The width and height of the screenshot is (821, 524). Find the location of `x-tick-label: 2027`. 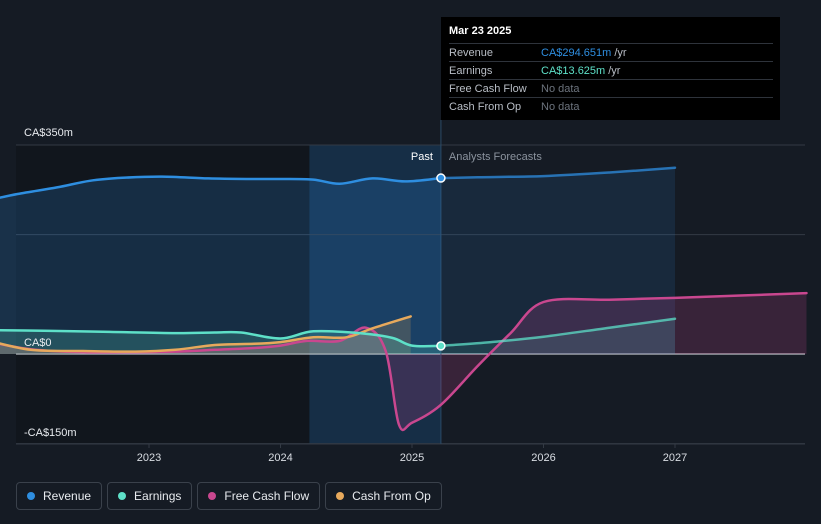

x-tick-label: 2027 is located at coordinates (675, 458).